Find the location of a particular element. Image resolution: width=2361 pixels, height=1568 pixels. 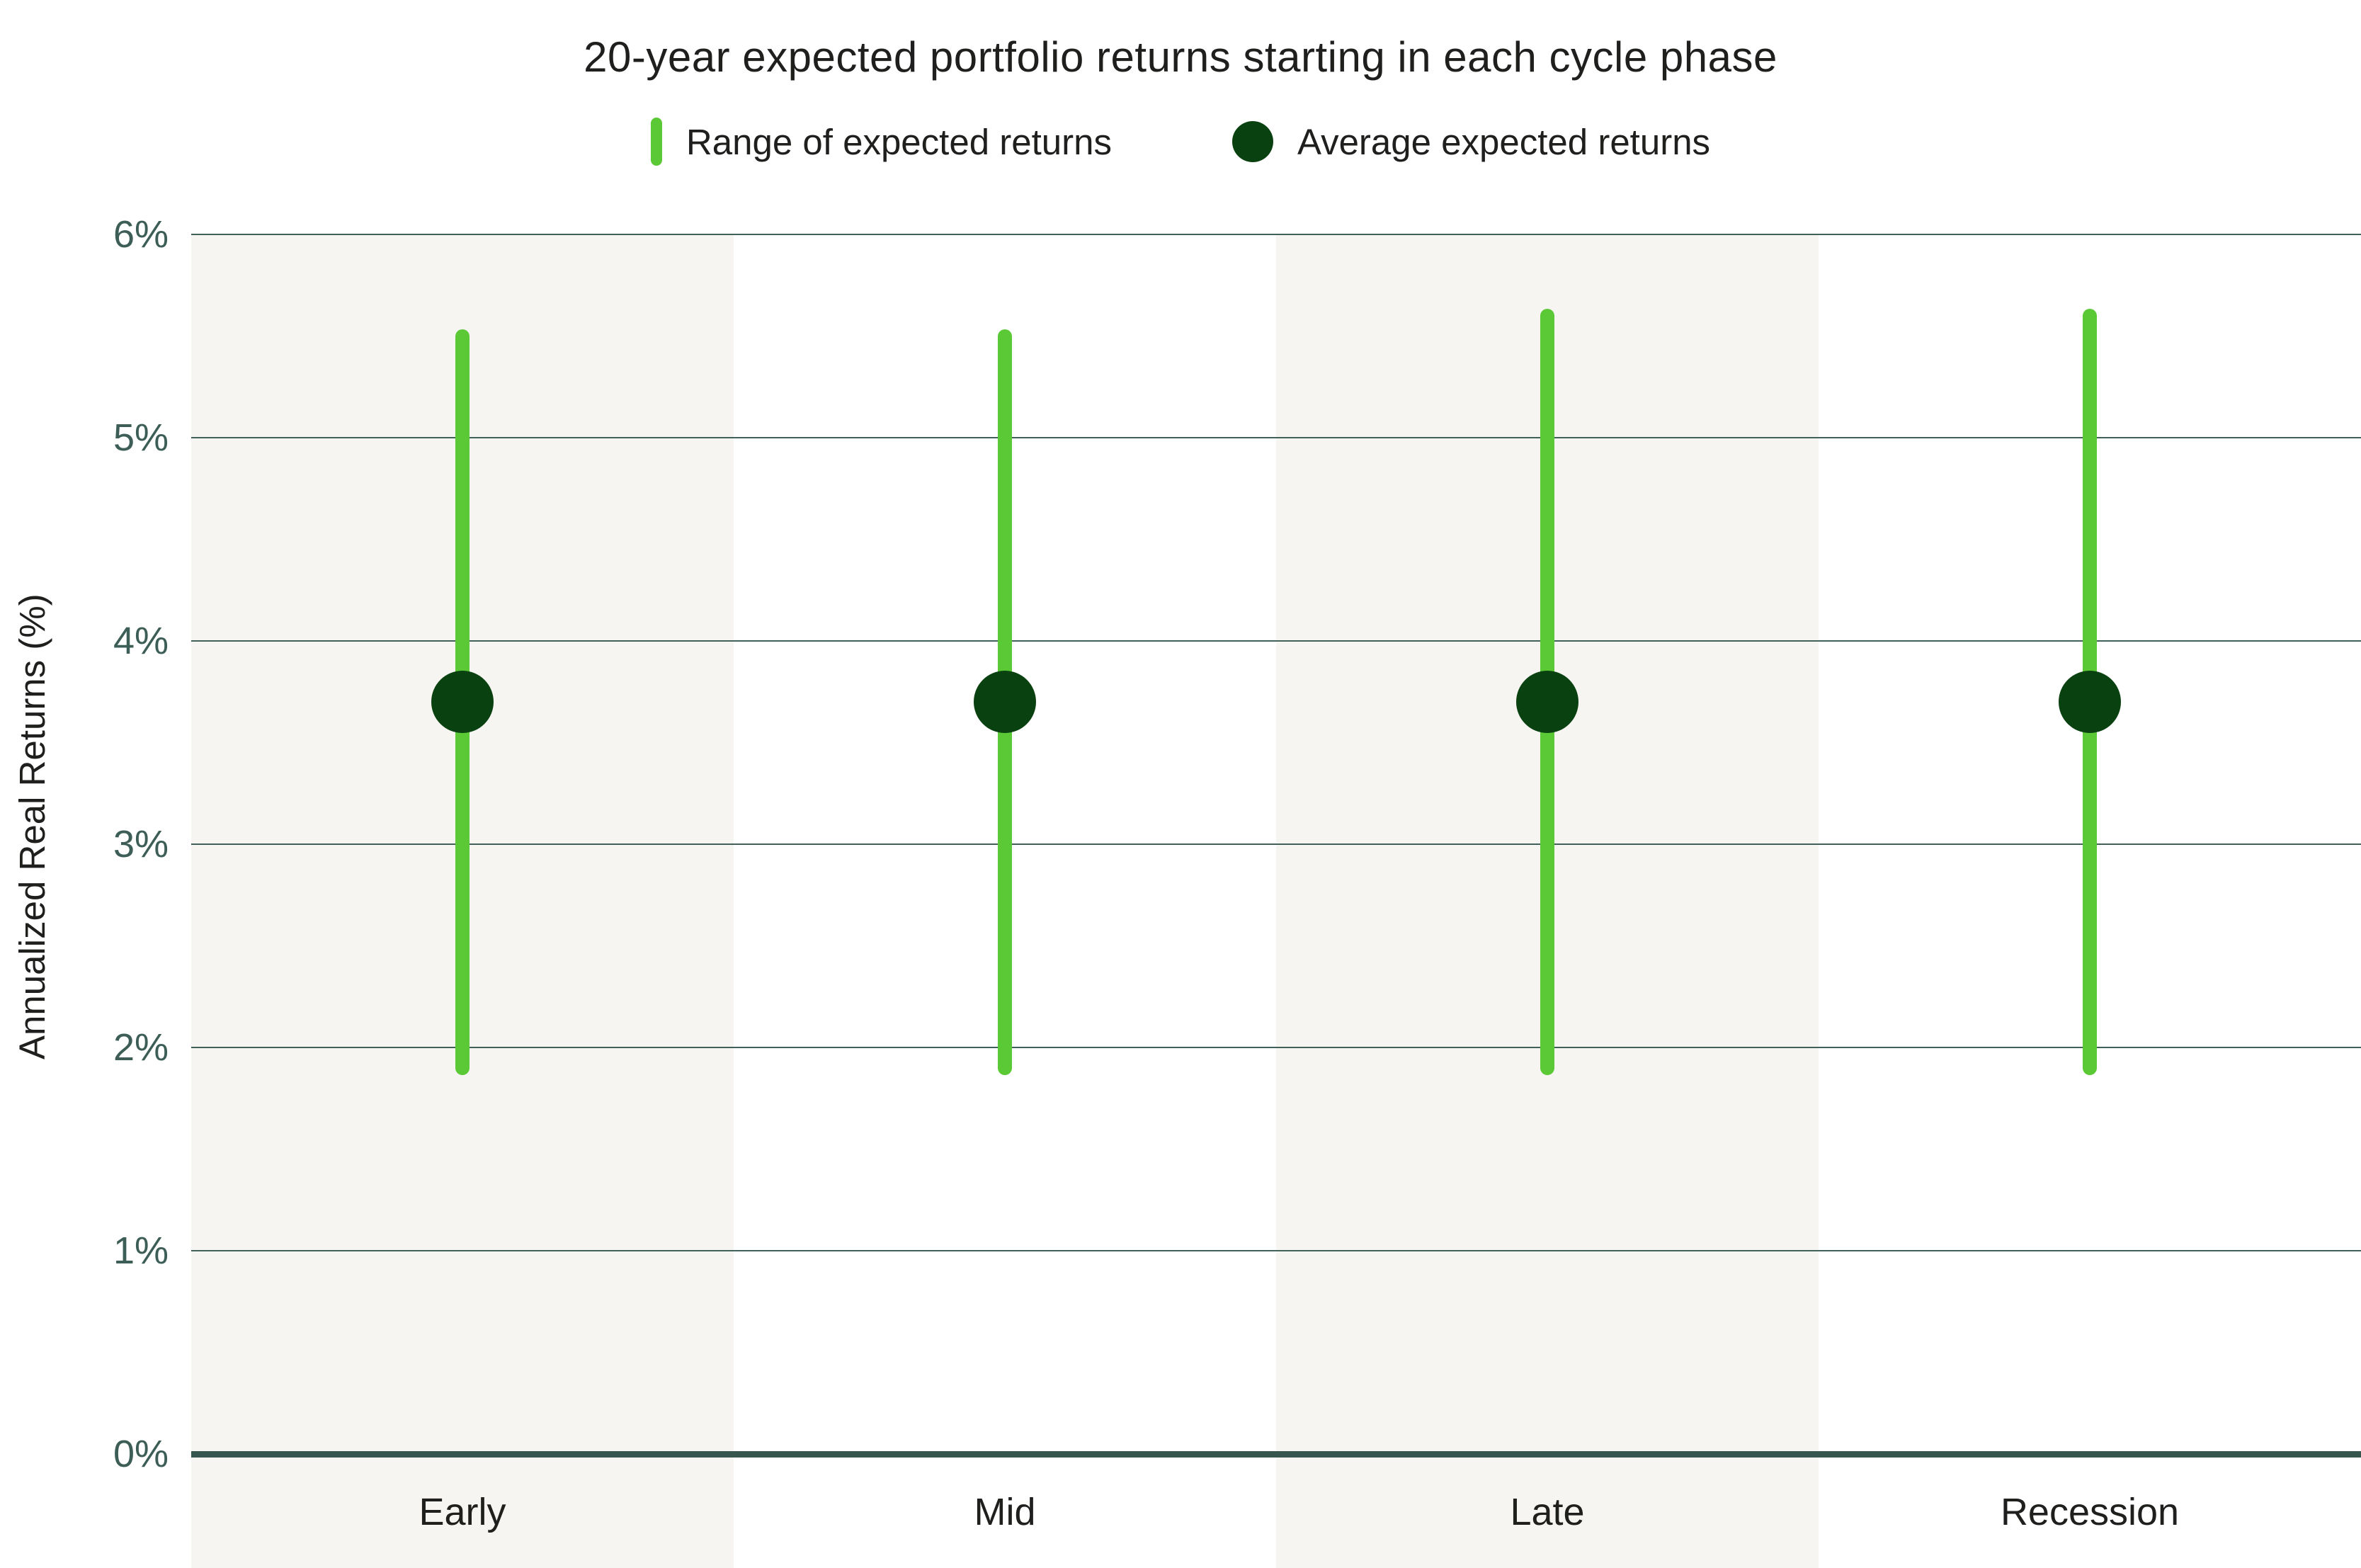

average-dot-early is located at coordinates (462, 702).